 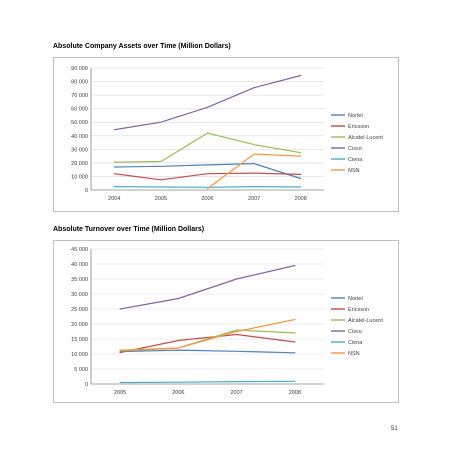 What do you see at coordinates (114, 199) in the screenshot?
I see `x-tick-label: 2004` at bounding box center [114, 199].